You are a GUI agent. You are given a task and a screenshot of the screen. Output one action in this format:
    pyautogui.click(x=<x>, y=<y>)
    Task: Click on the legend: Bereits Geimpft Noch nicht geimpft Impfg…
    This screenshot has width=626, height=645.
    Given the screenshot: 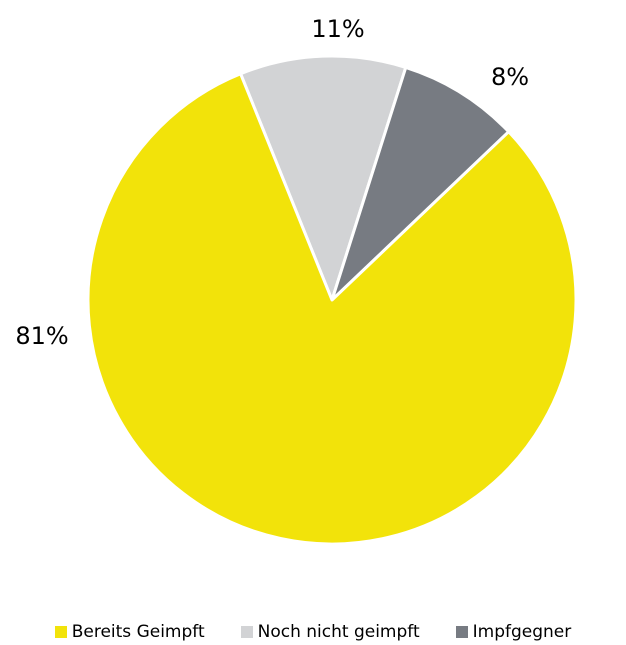 What is the action you would take?
    pyautogui.click(x=313, y=632)
    